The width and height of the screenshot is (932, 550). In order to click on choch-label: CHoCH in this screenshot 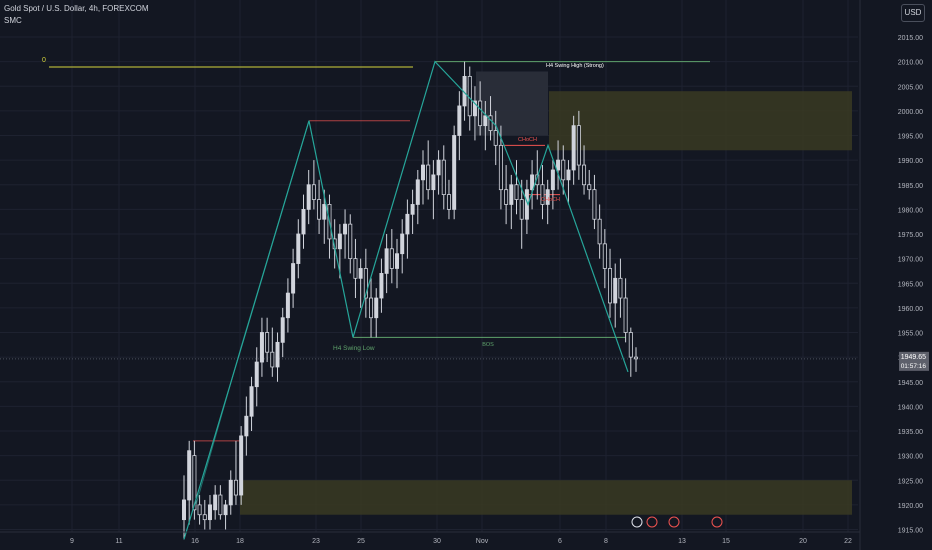, I will do `click(550, 200)`.